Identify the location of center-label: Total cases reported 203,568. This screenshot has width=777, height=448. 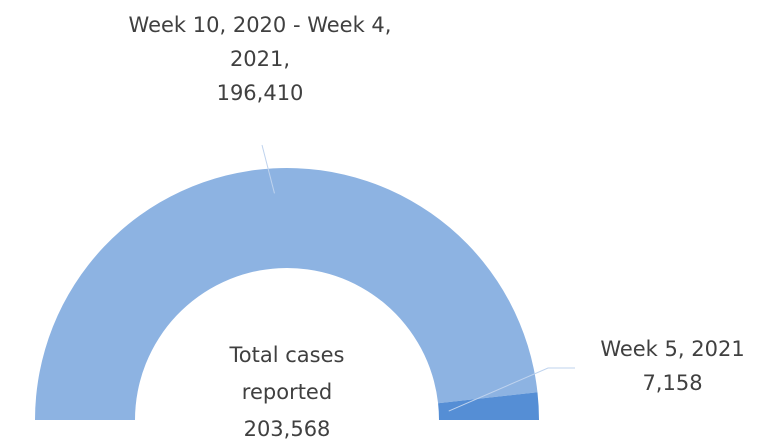
(287, 392).